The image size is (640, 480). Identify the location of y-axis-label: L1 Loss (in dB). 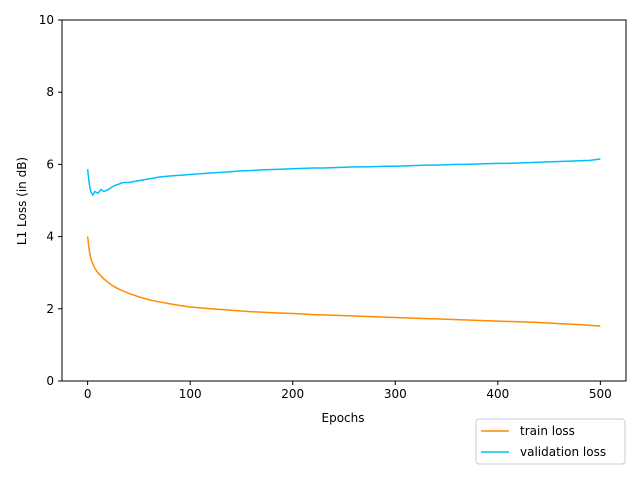
(22, 201).